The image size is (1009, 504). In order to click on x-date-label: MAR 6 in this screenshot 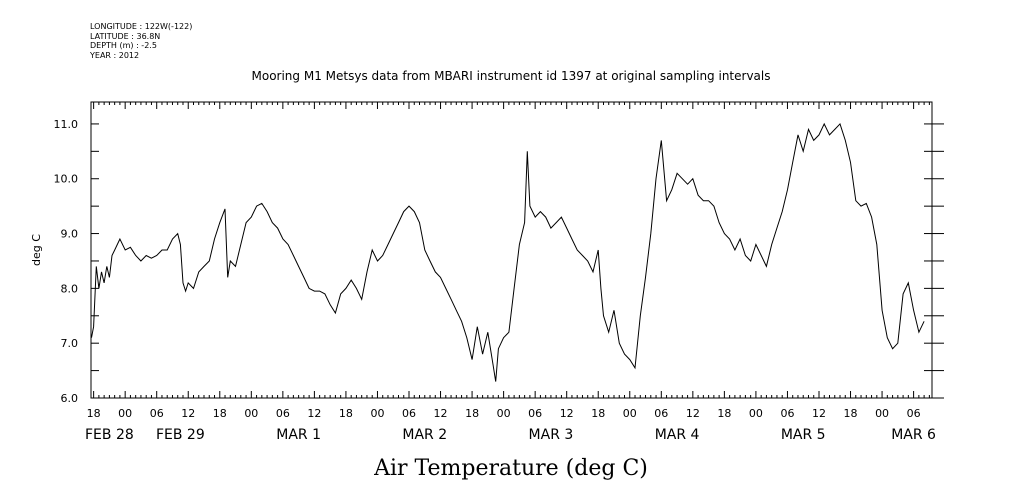, I will do `click(913, 435)`.